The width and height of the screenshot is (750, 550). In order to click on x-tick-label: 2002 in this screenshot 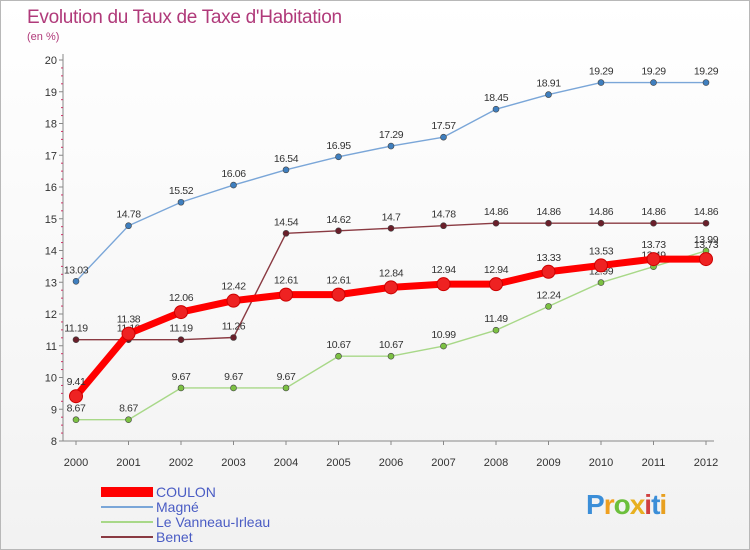, I will do `click(181, 463)`.